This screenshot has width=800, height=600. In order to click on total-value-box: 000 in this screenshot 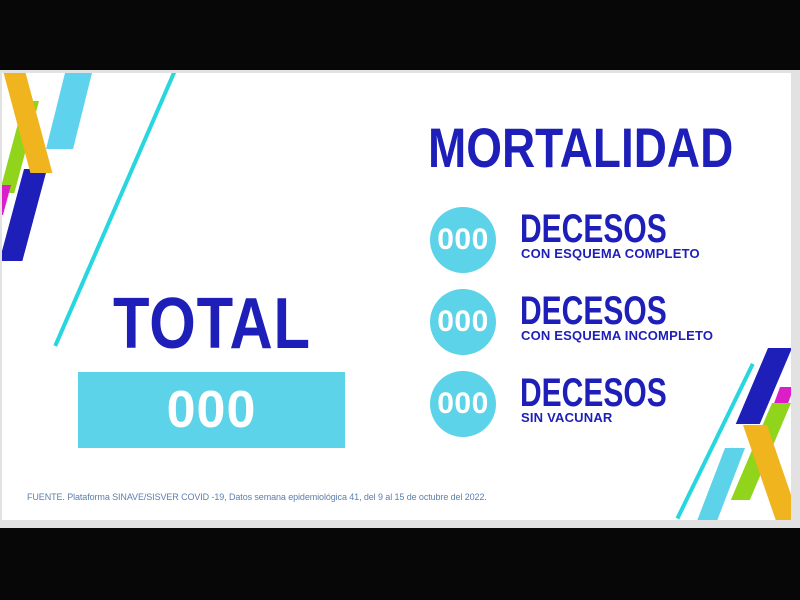, I will do `click(211, 410)`.